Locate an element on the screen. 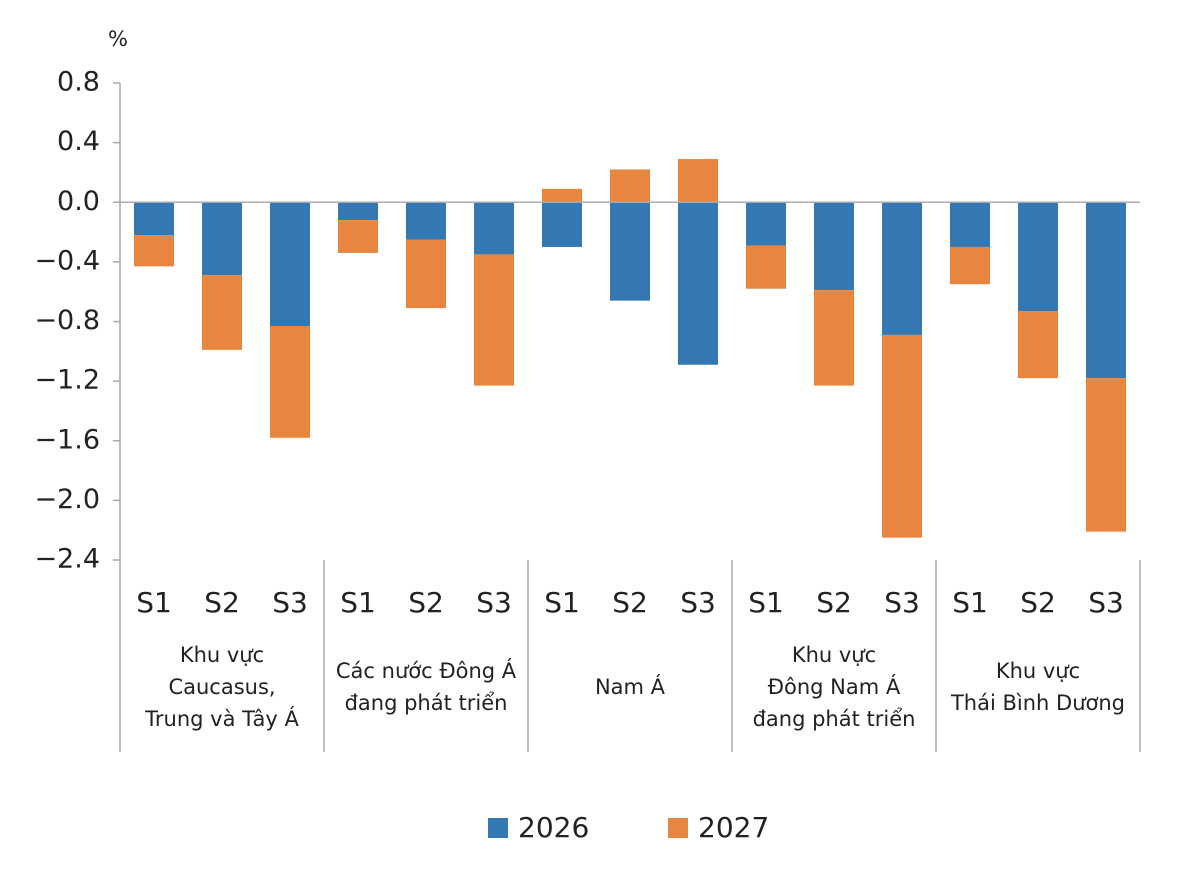 Image resolution: width=1200 pixels, height=870 pixels. y-unit: % is located at coordinates (118, 39).